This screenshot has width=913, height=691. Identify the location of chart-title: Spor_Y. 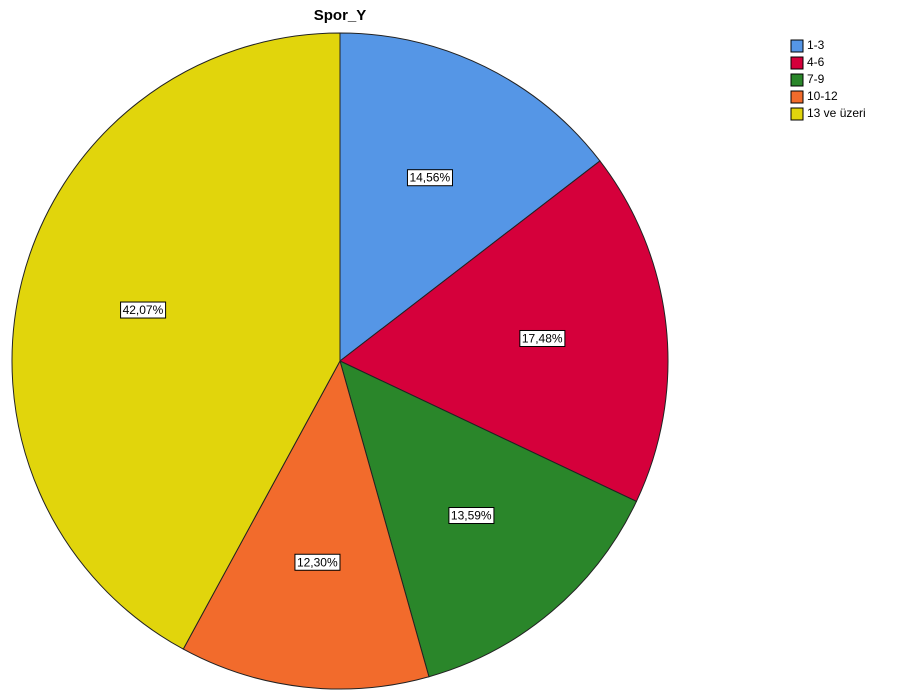
(340, 15).